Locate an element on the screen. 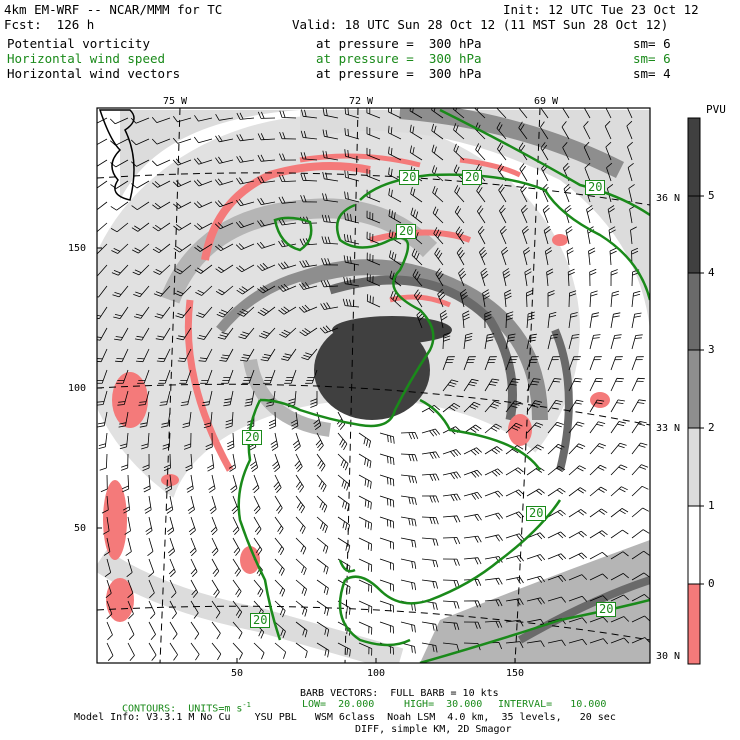 The width and height of the screenshot is (740, 740). x-tick-label: 150 is located at coordinates (515, 673).